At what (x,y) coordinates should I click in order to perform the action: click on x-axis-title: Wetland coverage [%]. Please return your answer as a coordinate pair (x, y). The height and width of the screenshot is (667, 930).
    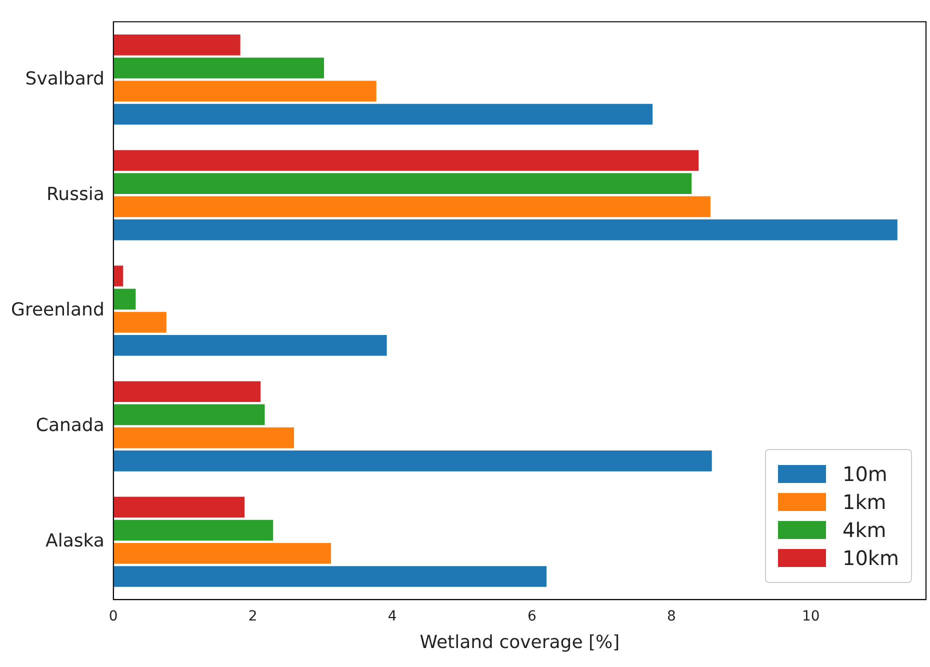
    Looking at the image, I should click on (520, 642).